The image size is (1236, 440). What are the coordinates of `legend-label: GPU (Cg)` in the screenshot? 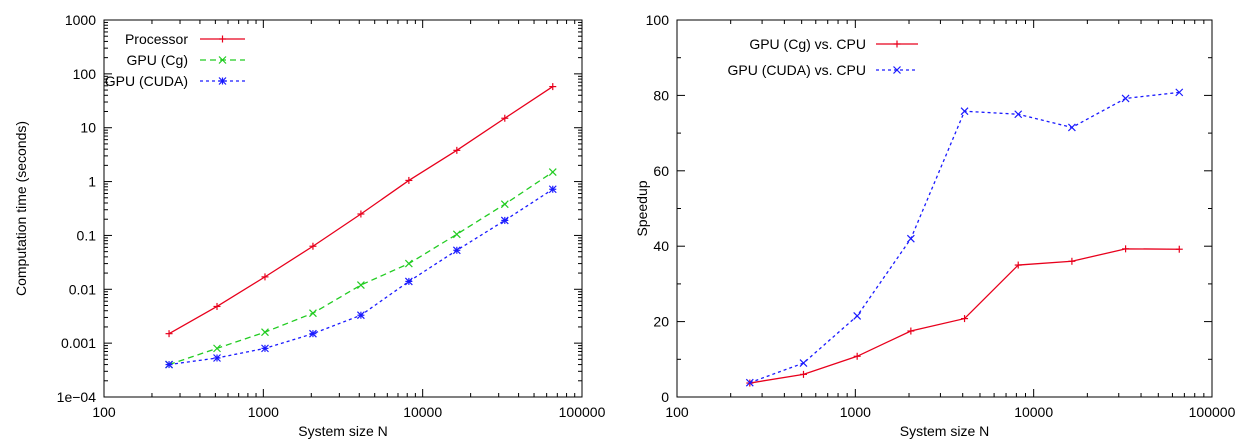 It's located at (157, 60).